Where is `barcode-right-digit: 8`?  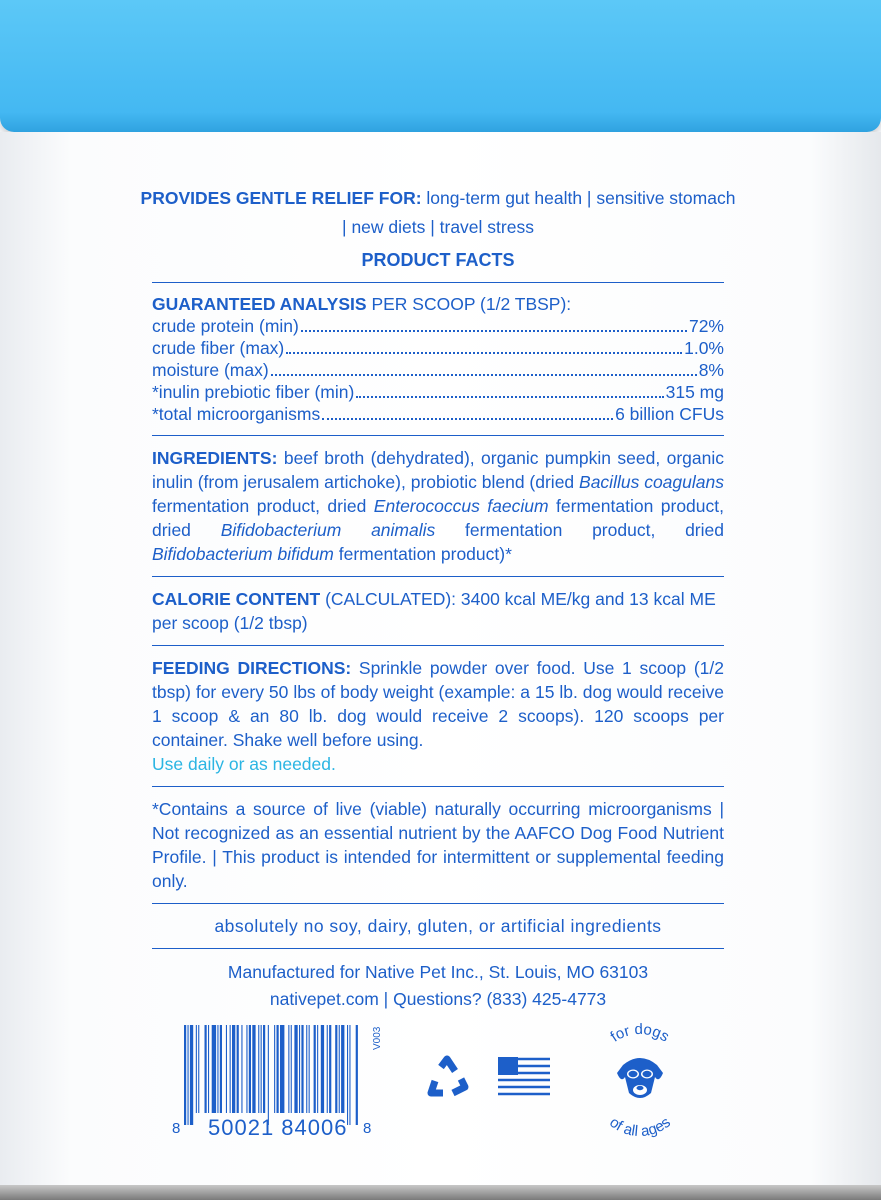 barcode-right-digit: 8 is located at coordinates (367, 1128).